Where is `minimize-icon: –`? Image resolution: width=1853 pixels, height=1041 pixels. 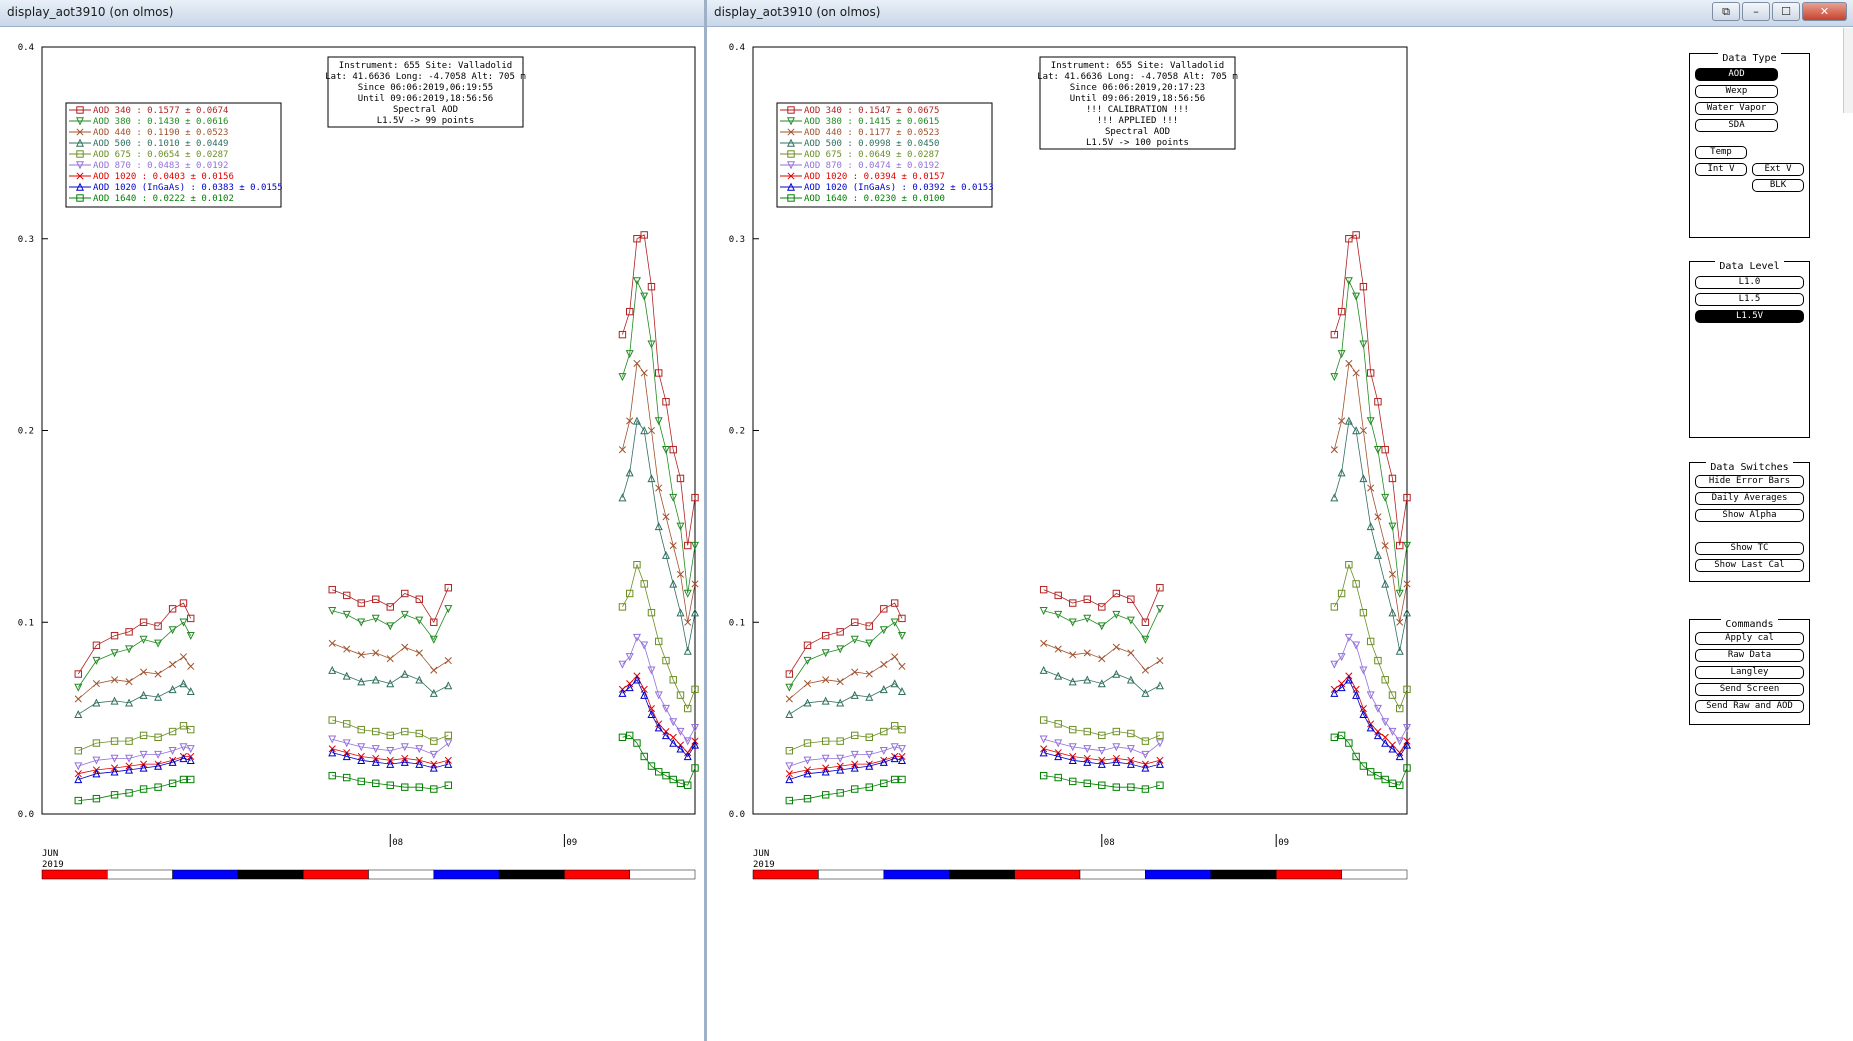 minimize-icon: – is located at coordinates (1756, 11).